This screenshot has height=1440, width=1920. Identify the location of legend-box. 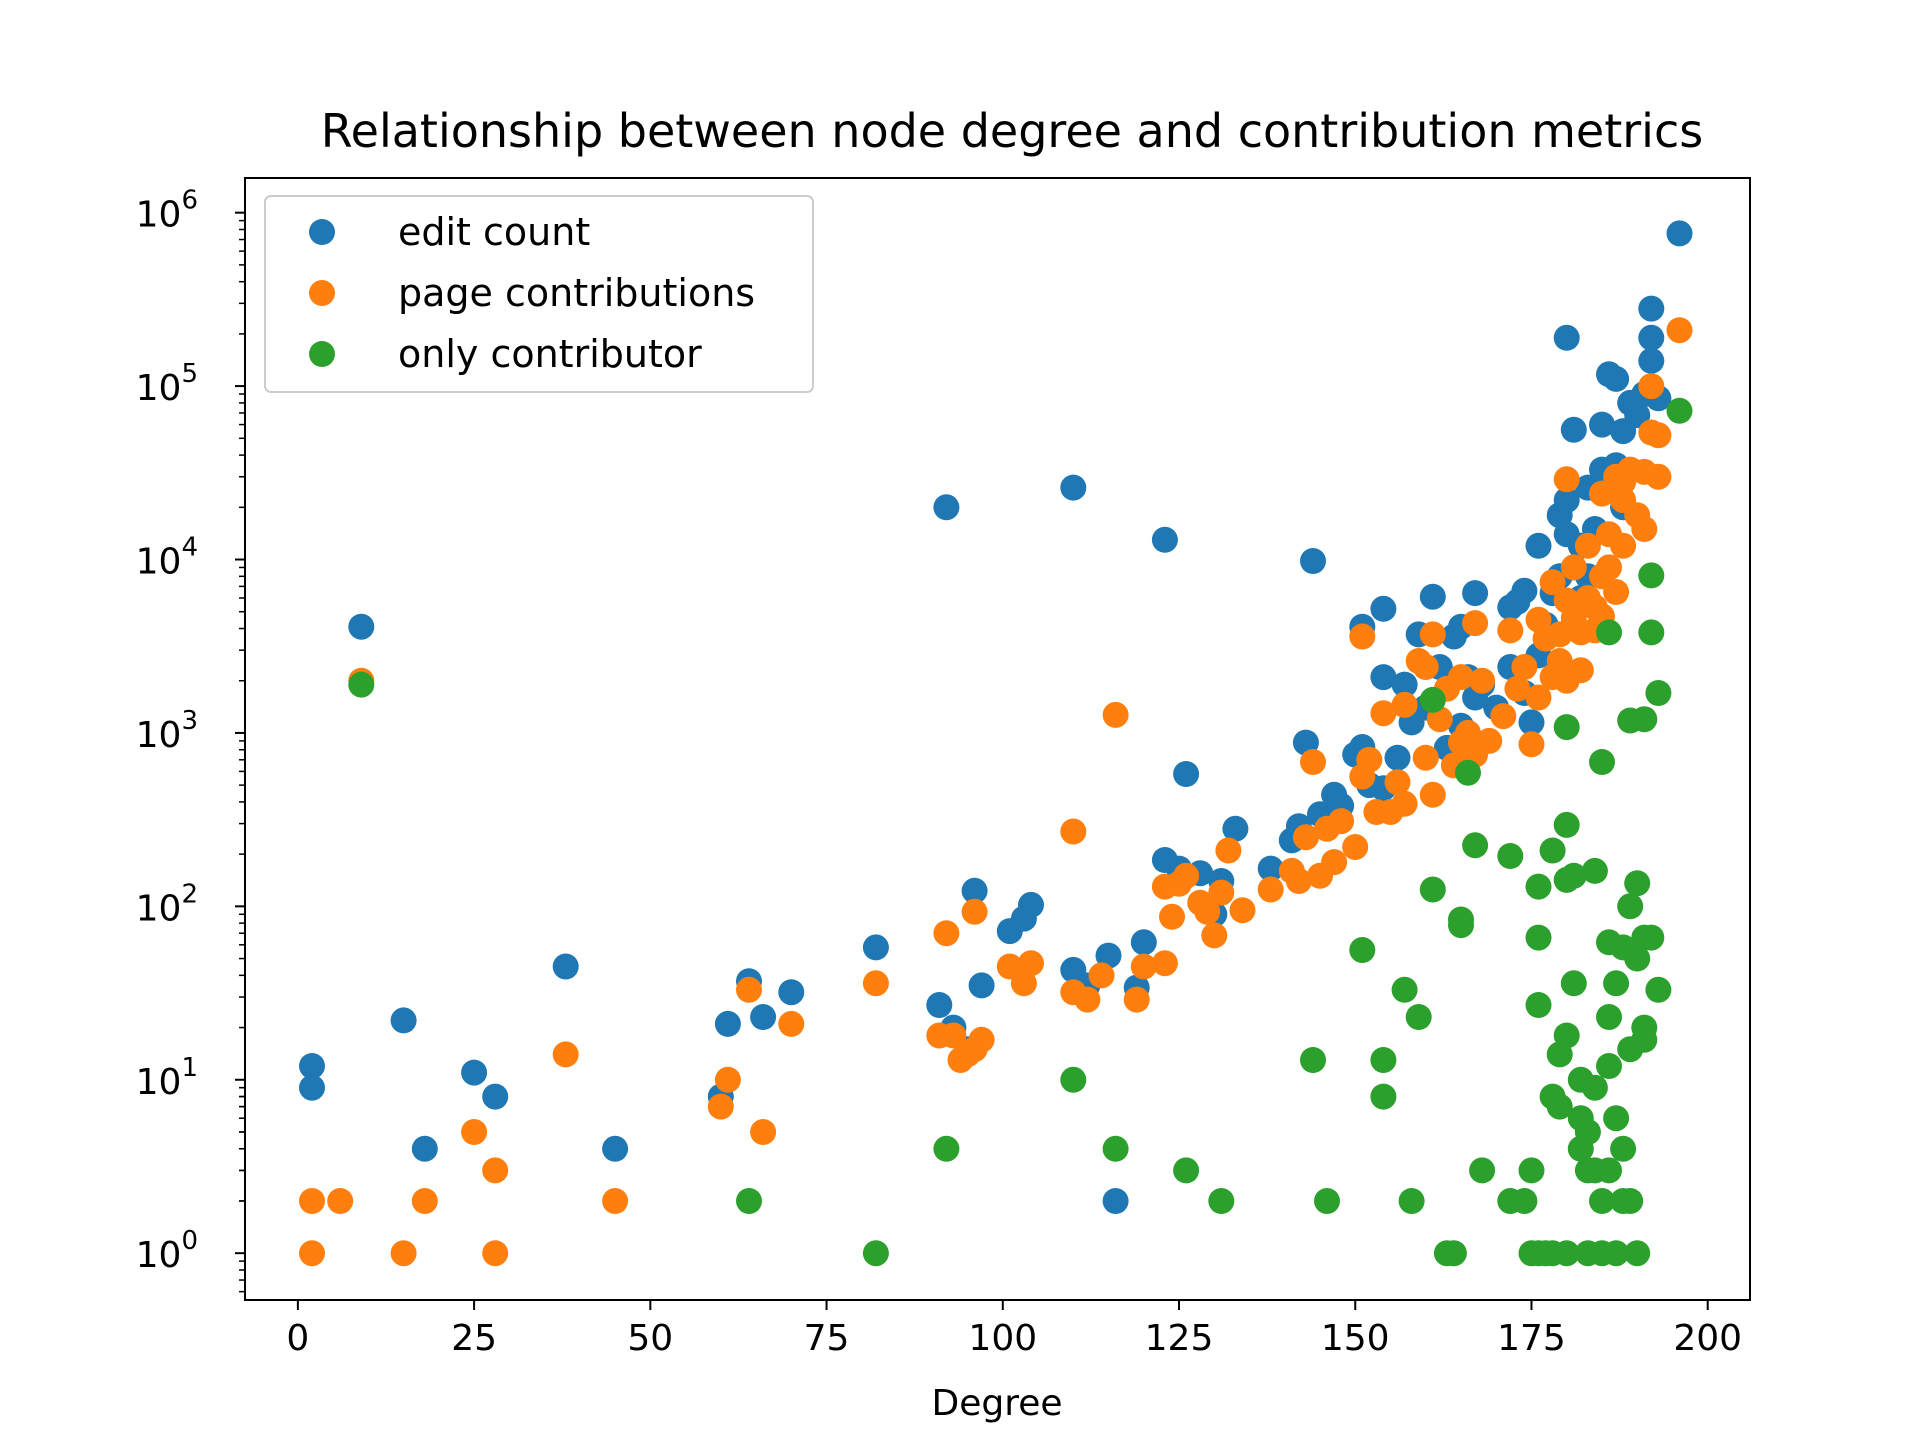
(539, 294).